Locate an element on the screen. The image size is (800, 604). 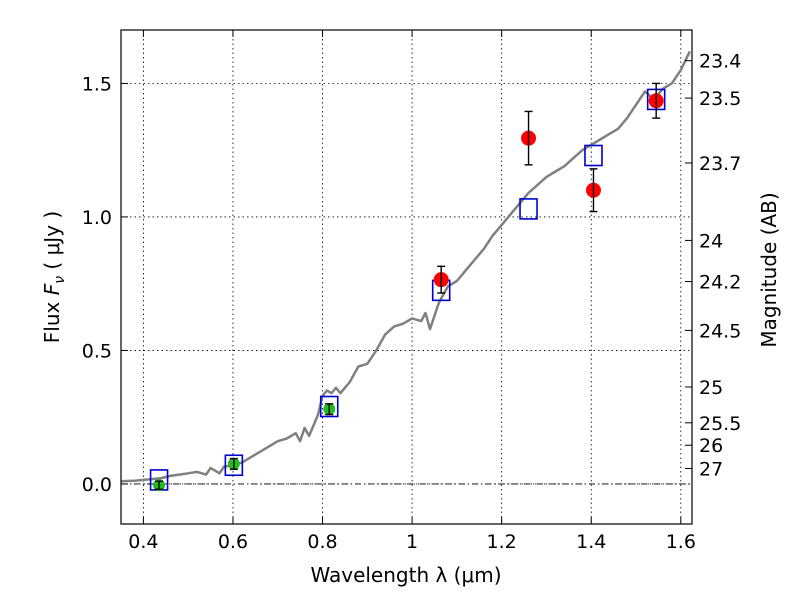
y2-tick-label: 26 is located at coordinates (711, 446).